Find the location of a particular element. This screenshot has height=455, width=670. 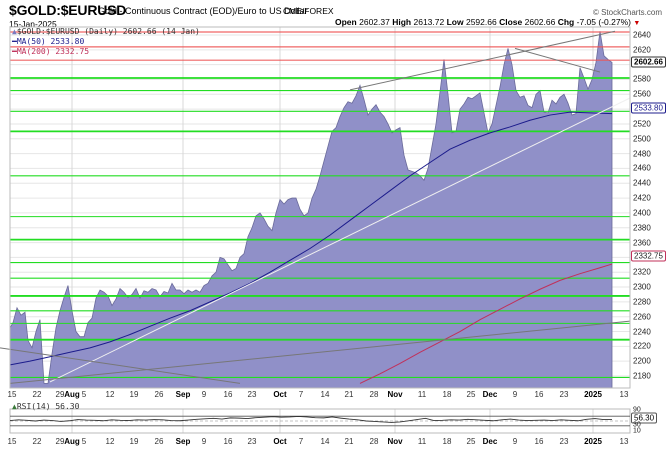

high-label: High is located at coordinates (402, 22).